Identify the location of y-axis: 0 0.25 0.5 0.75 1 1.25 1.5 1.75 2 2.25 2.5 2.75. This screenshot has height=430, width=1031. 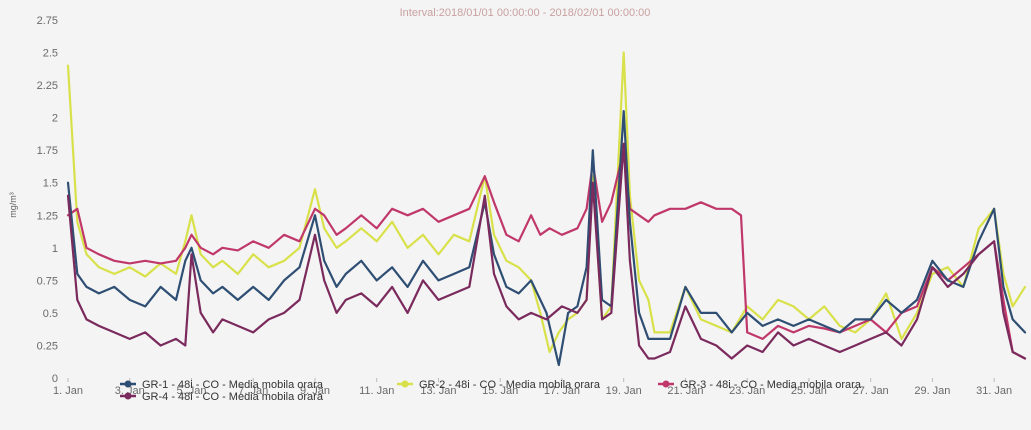
(47, 200).